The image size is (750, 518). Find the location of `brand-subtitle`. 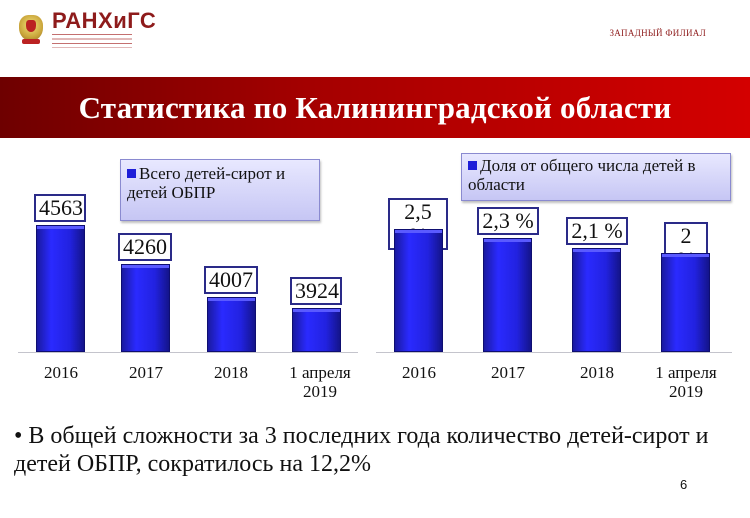

brand-subtitle is located at coordinates (92, 41).